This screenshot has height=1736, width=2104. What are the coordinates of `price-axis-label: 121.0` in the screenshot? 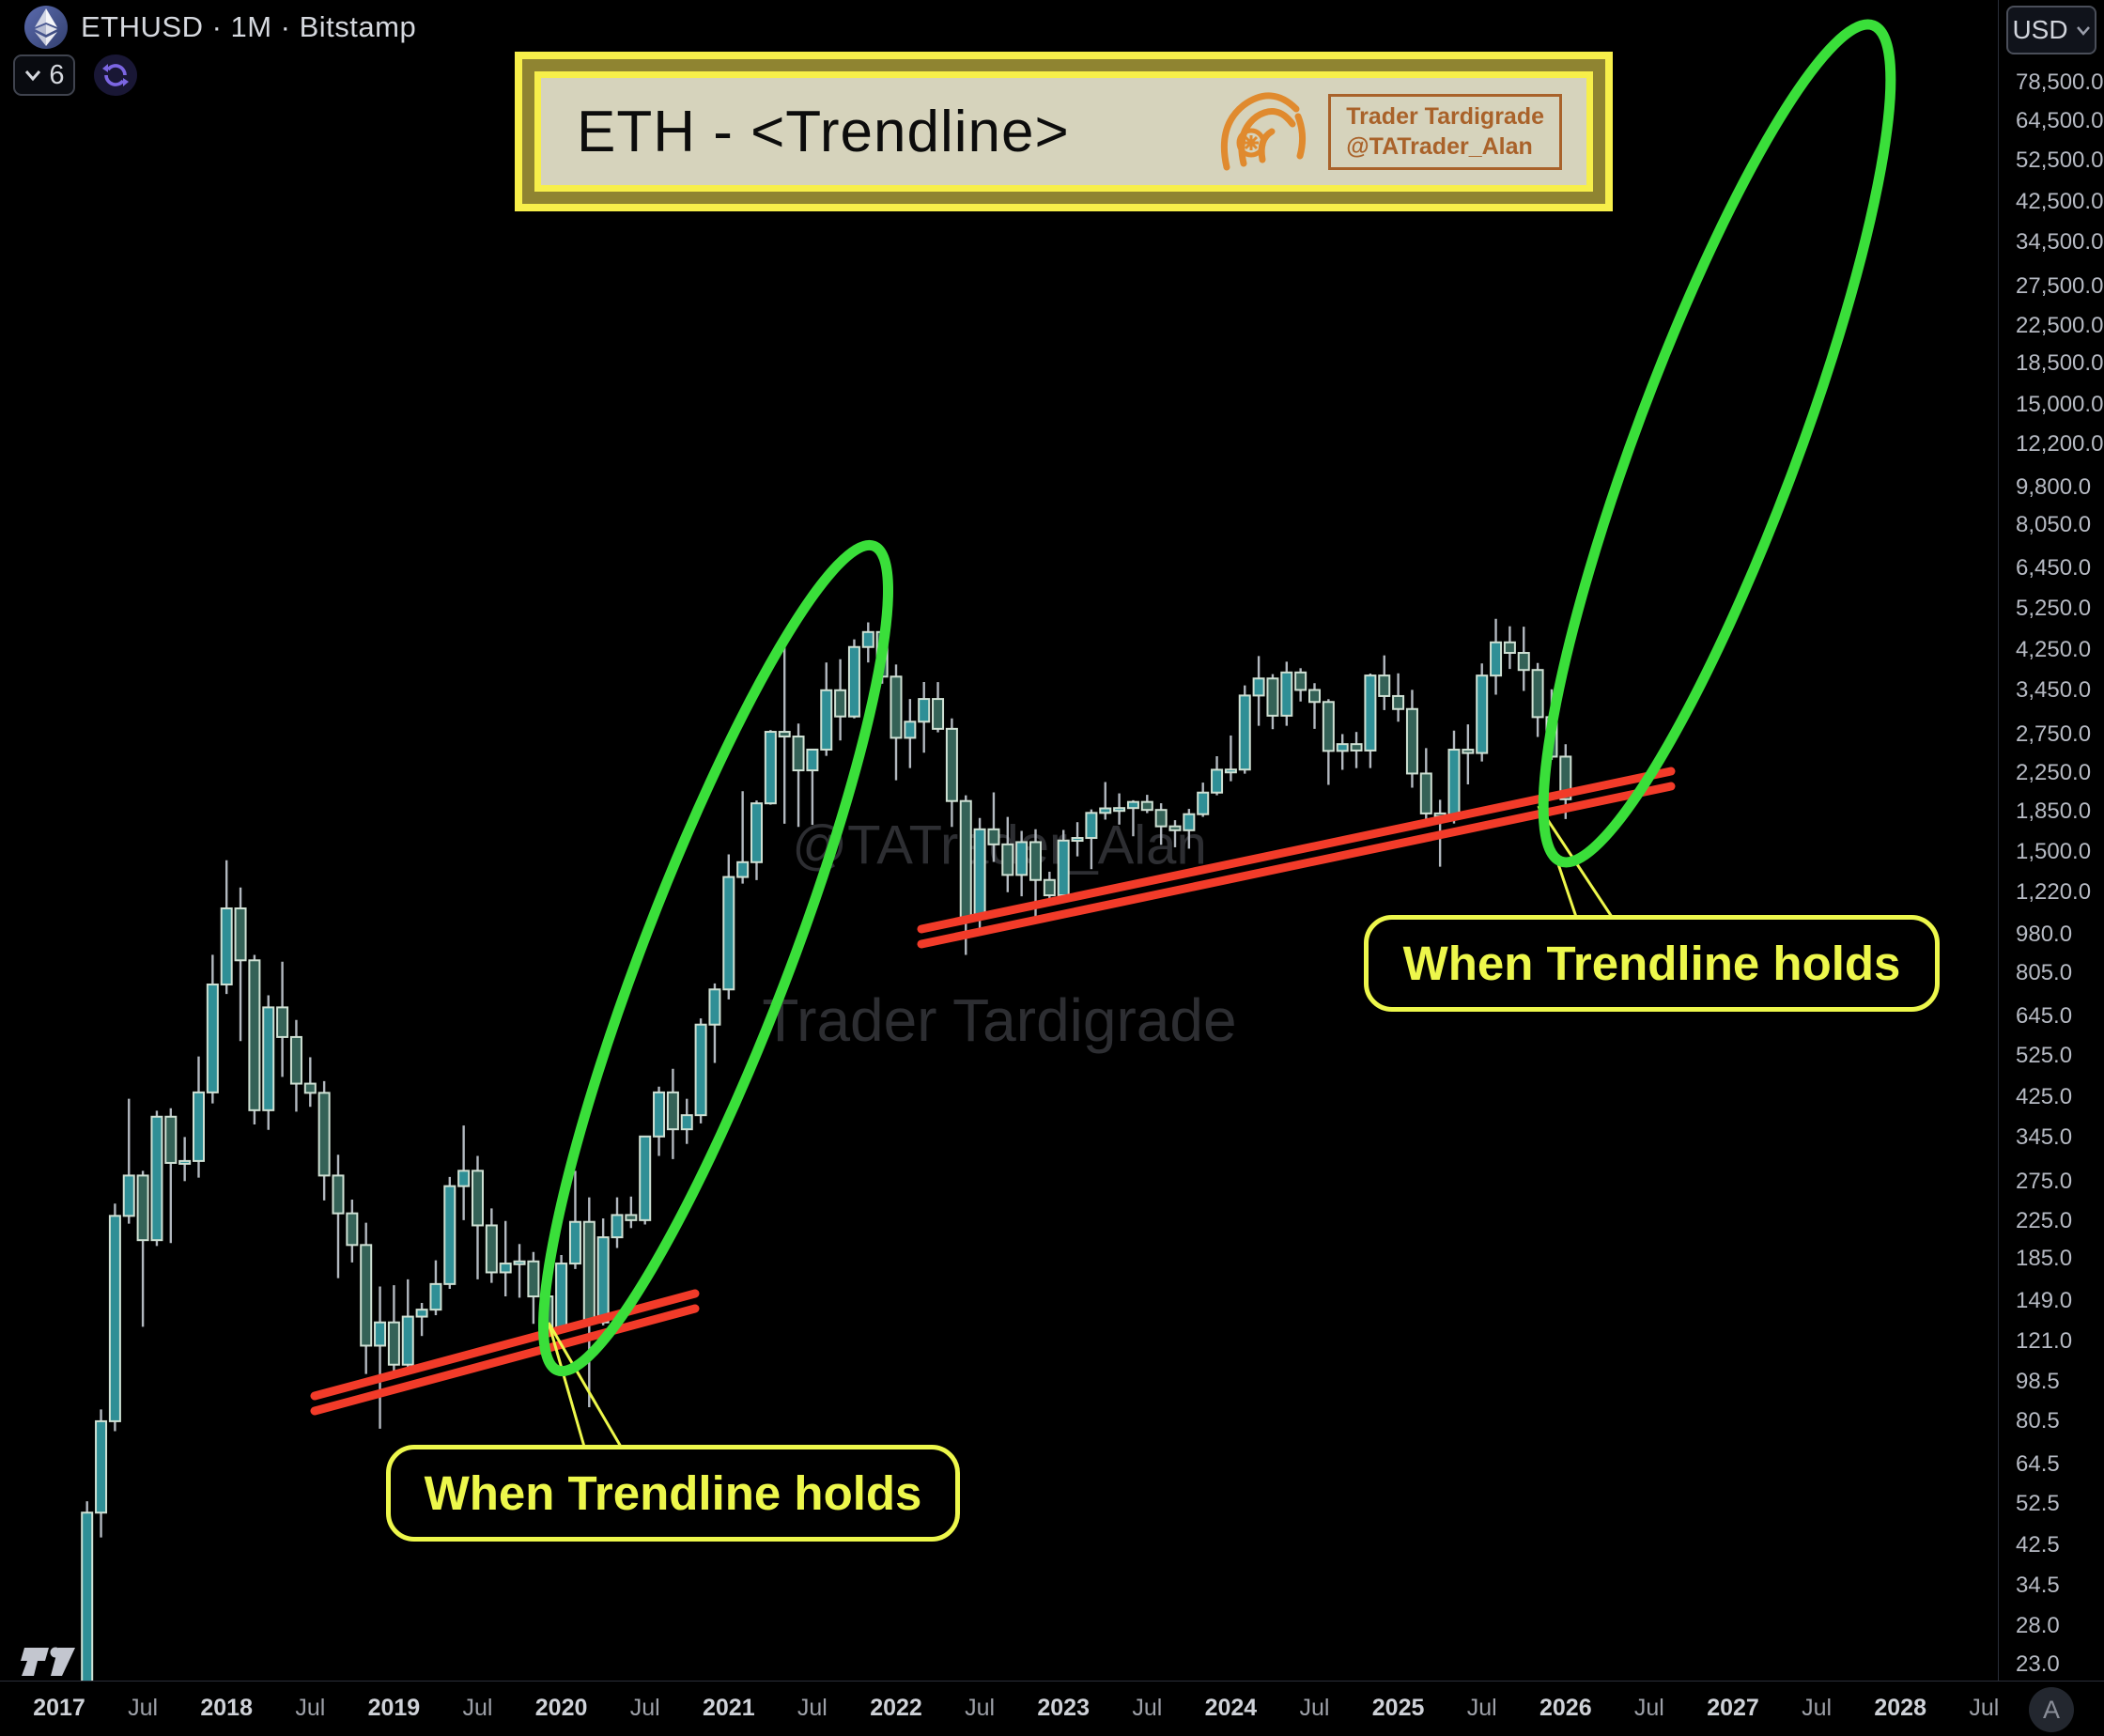 It's located at (2045, 1341).